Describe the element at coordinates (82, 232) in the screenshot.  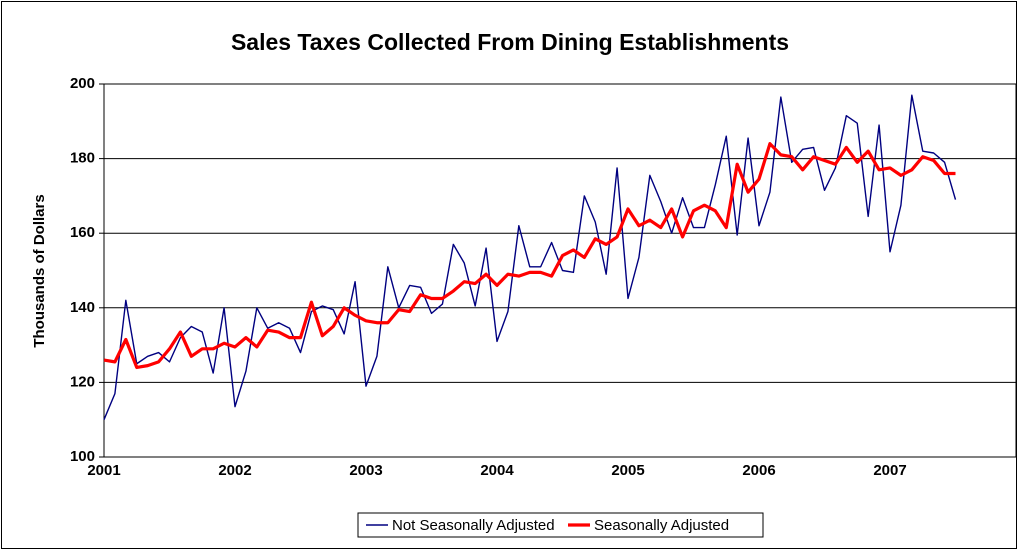
I see `y-tick-label: 160` at that location.